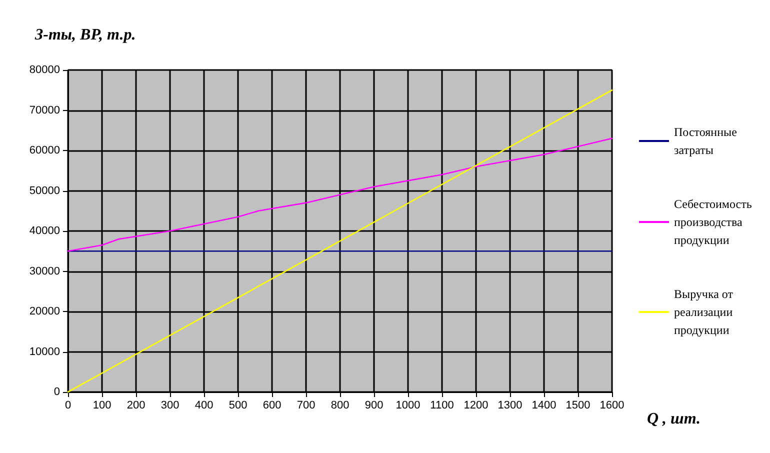  What do you see at coordinates (704, 312) in the screenshot?
I see `legend-label: Выручка от реализации продукции` at bounding box center [704, 312].